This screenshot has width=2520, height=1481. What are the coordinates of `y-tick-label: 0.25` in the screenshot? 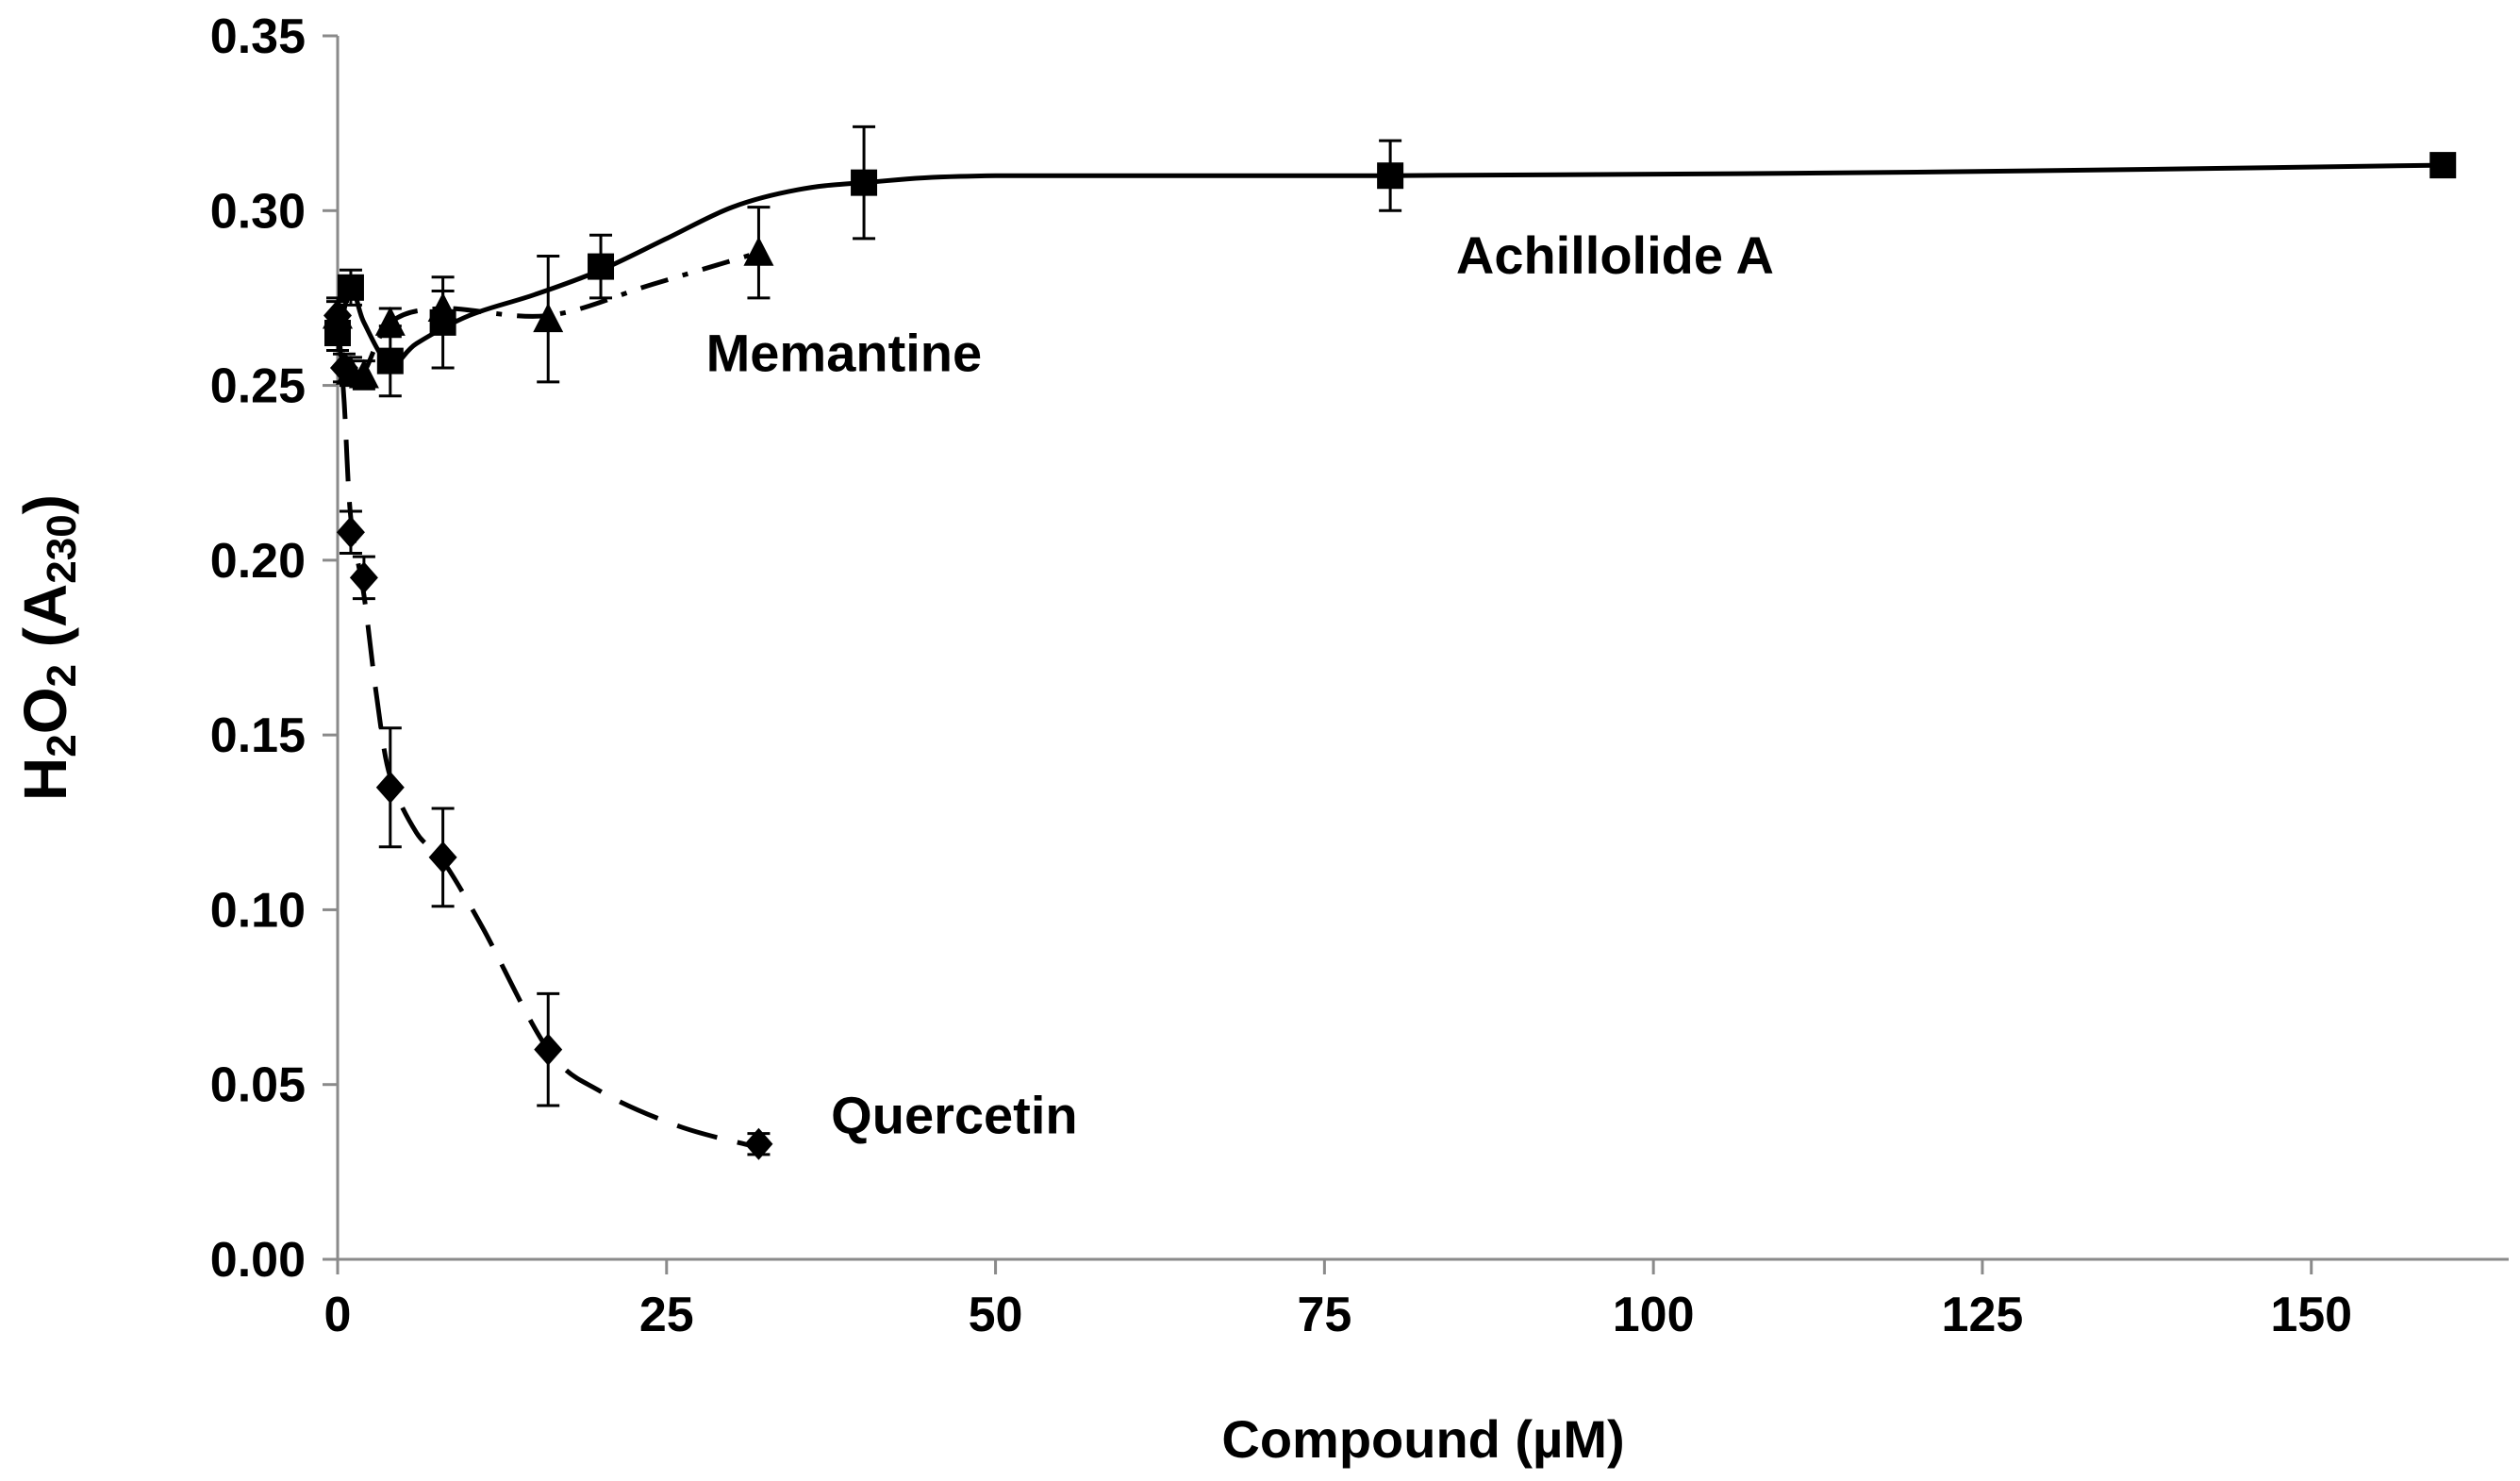 It's located at (258, 386).